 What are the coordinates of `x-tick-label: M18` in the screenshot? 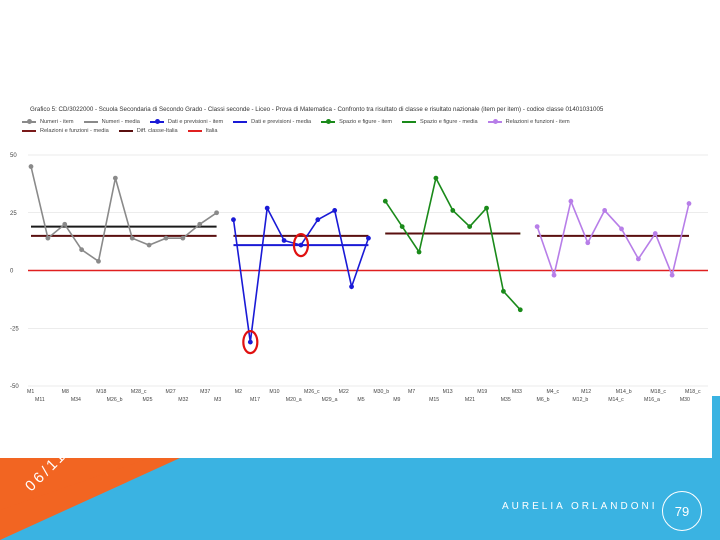 It's located at (101, 392).